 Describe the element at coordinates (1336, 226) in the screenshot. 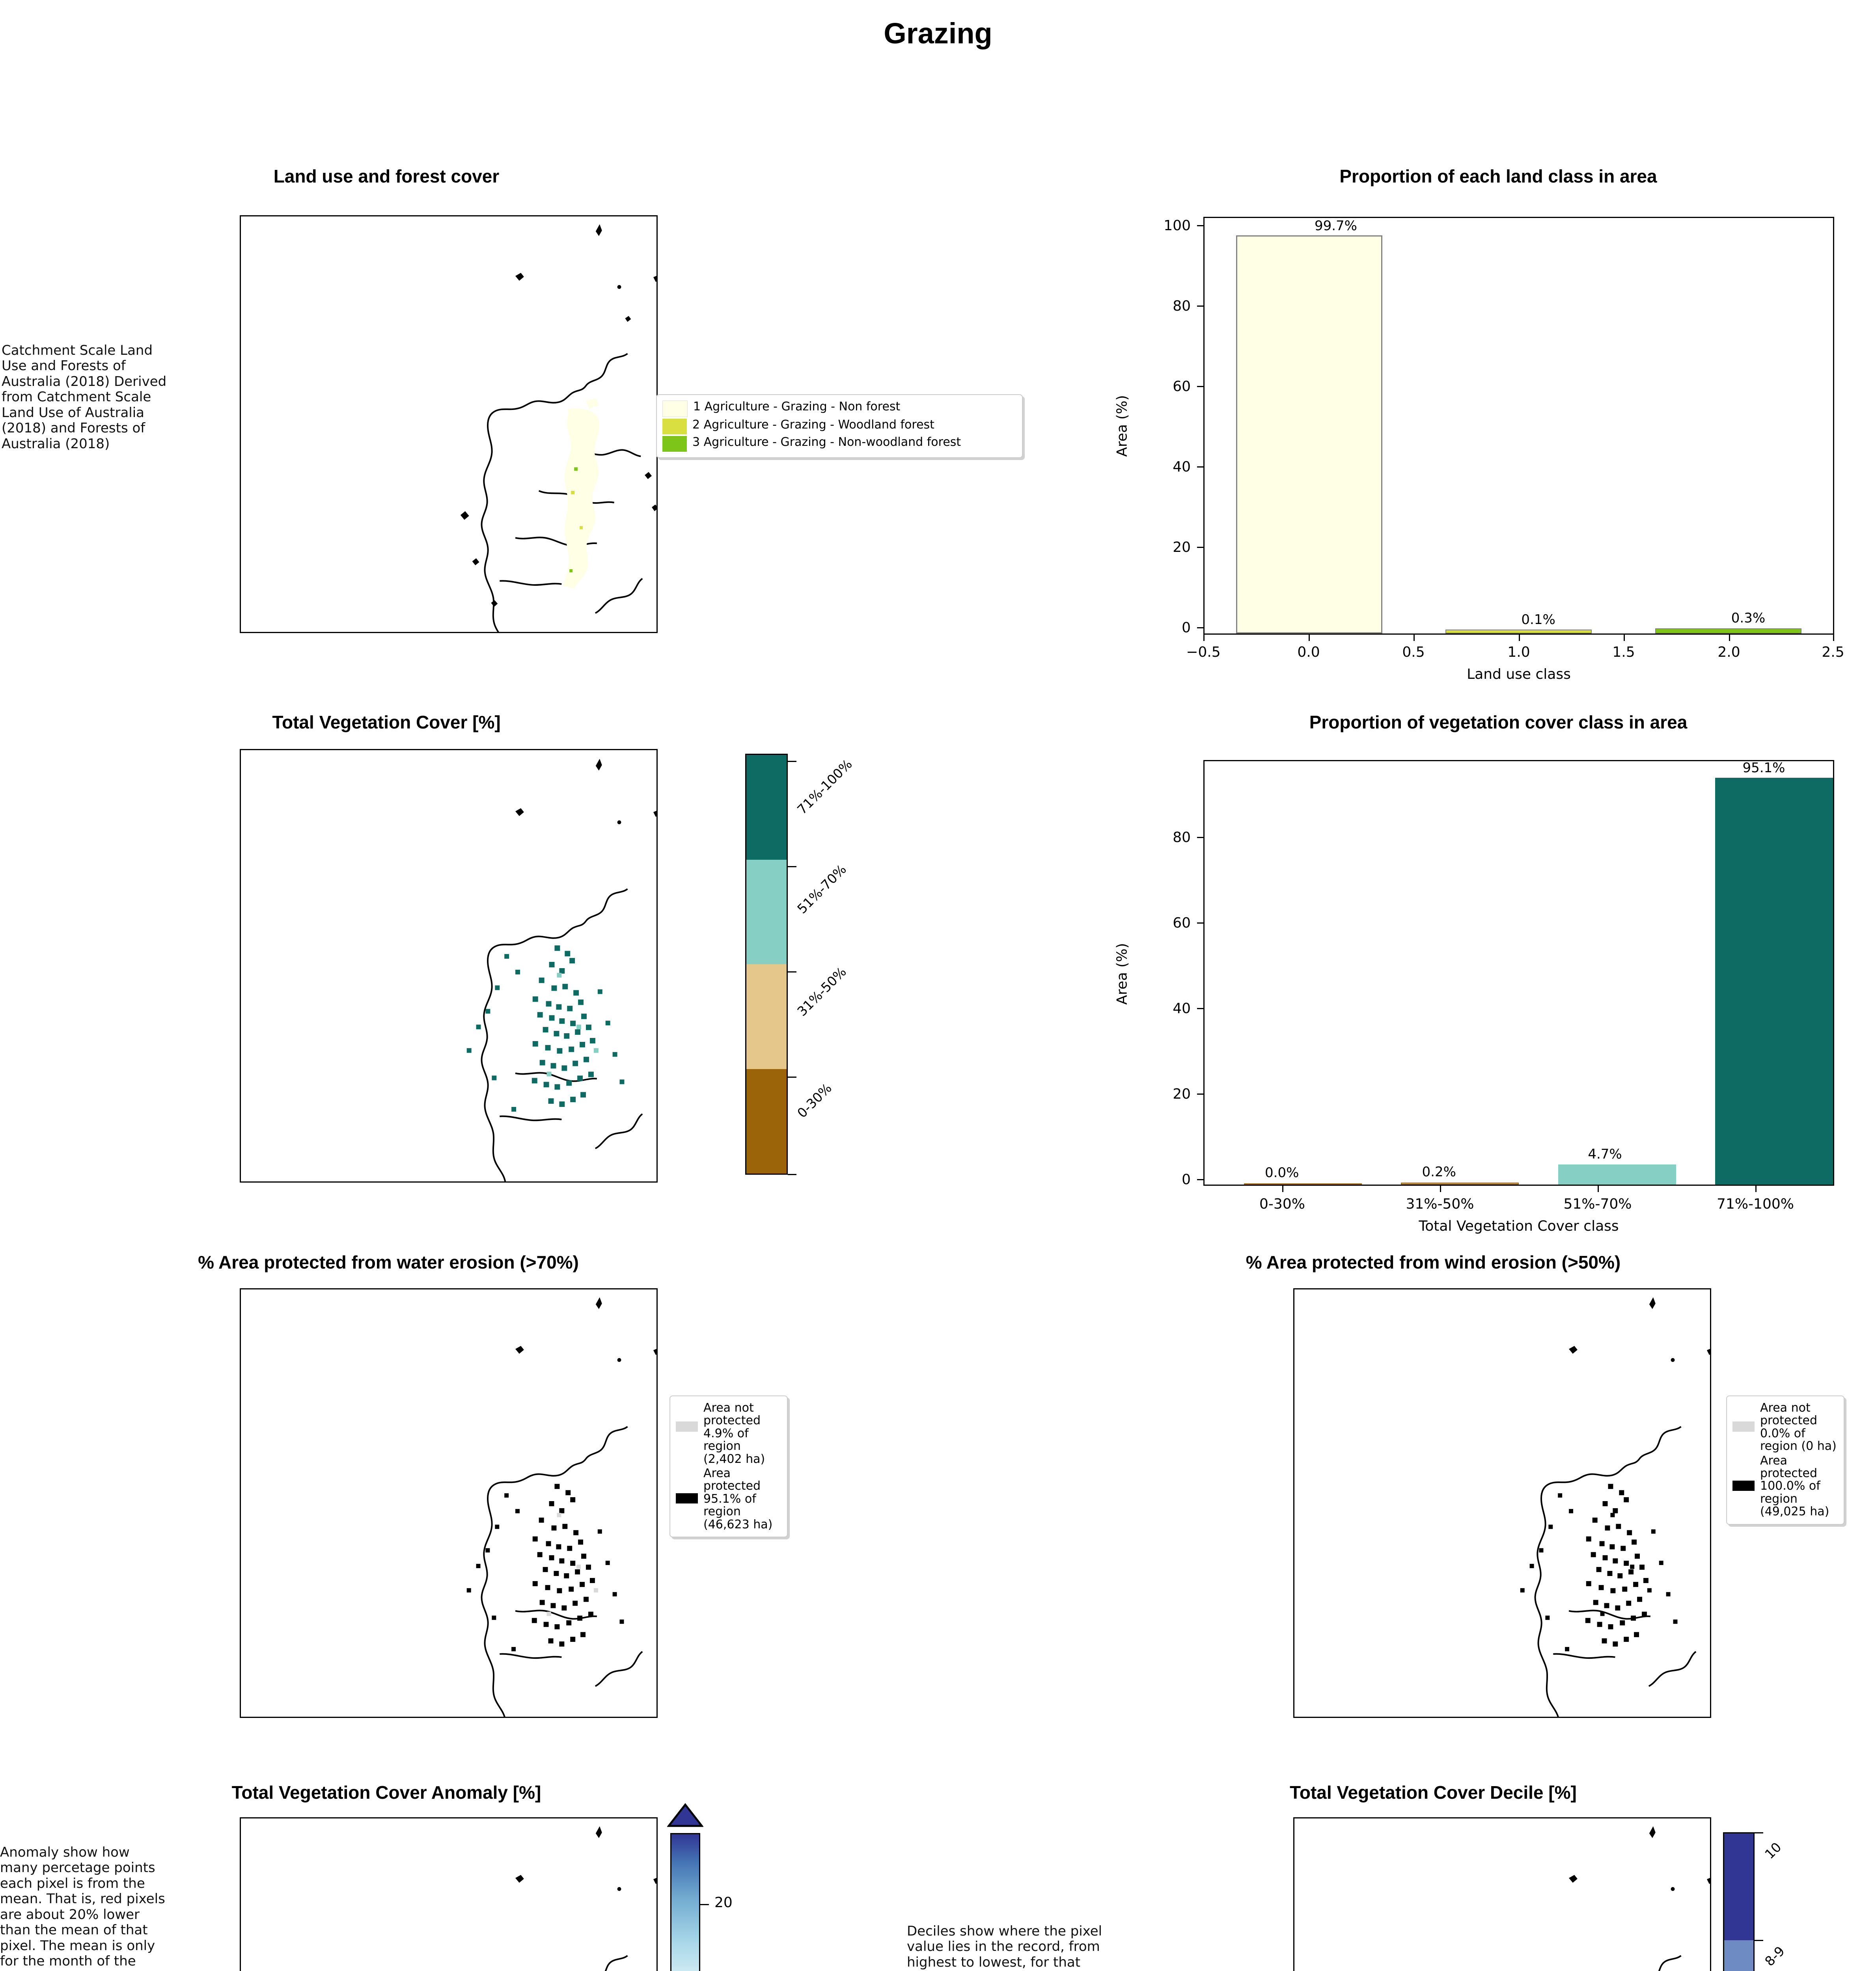

I see `bar-label-landclass-0: 99.7%` at that location.